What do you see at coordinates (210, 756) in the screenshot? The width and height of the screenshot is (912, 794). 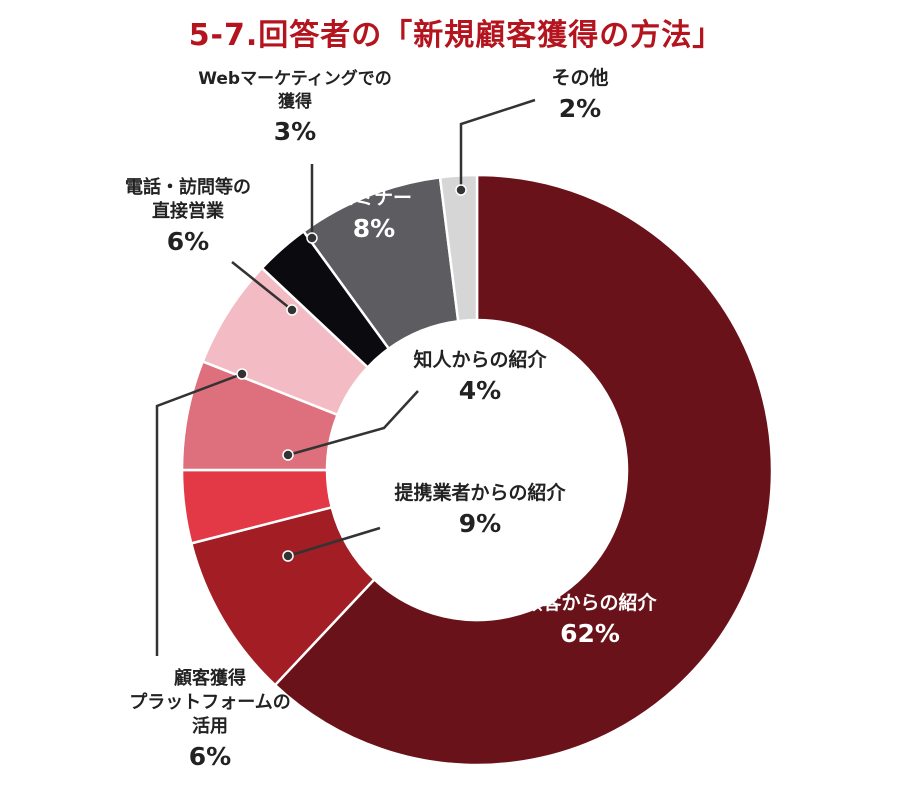 I see `slice-percent-3: 6%` at bounding box center [210, 756].